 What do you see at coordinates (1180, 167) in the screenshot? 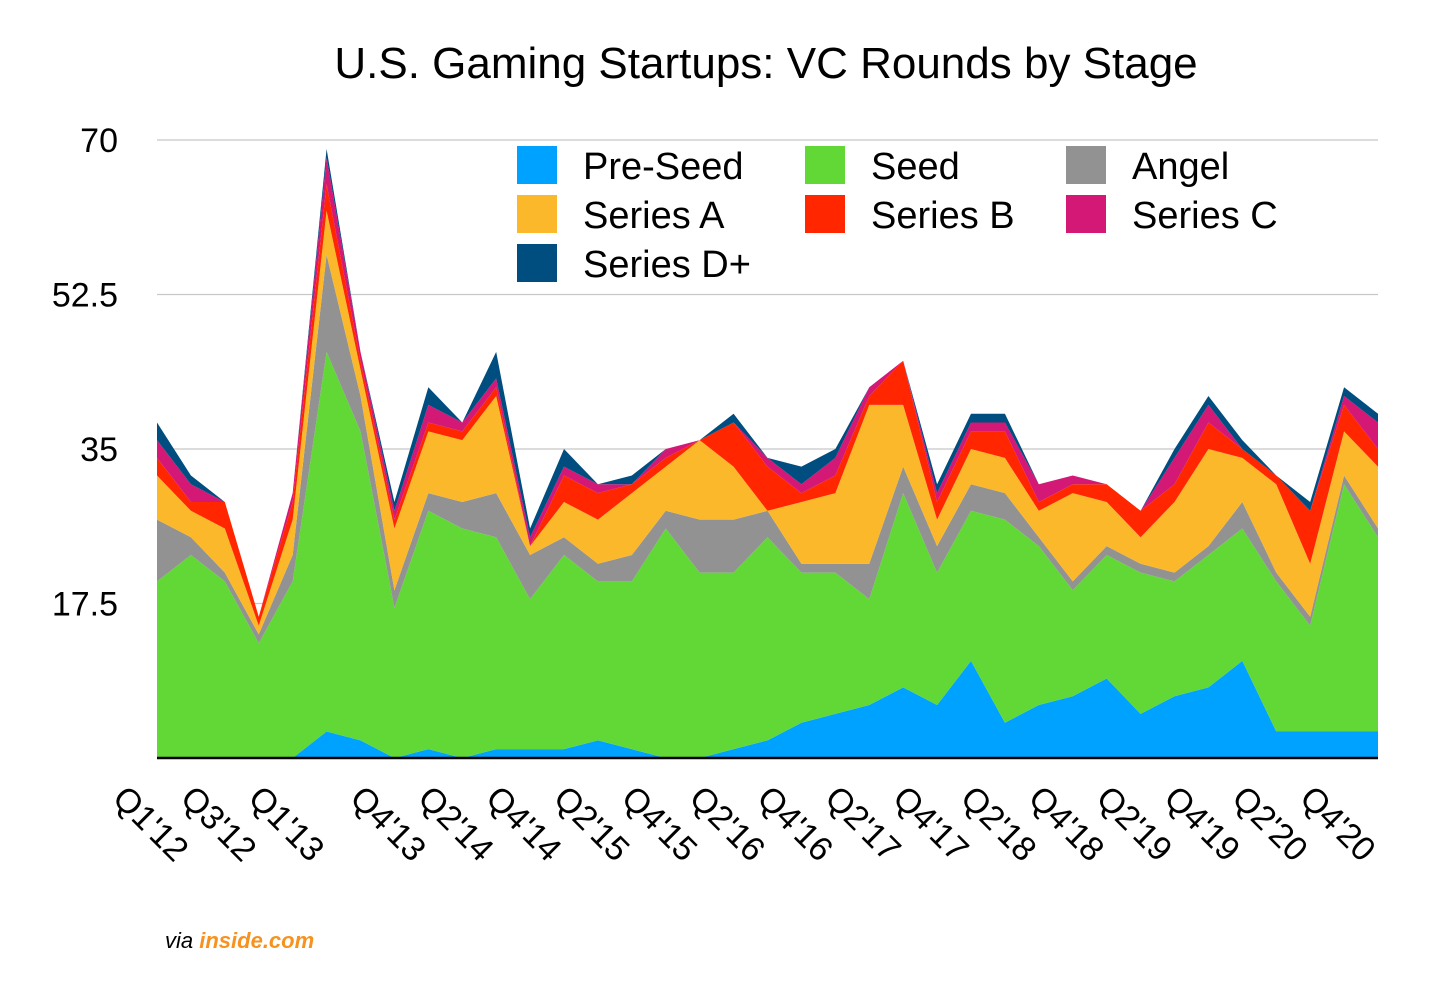
I see `legend-label: Angel` at bounding box center [1180, 167].